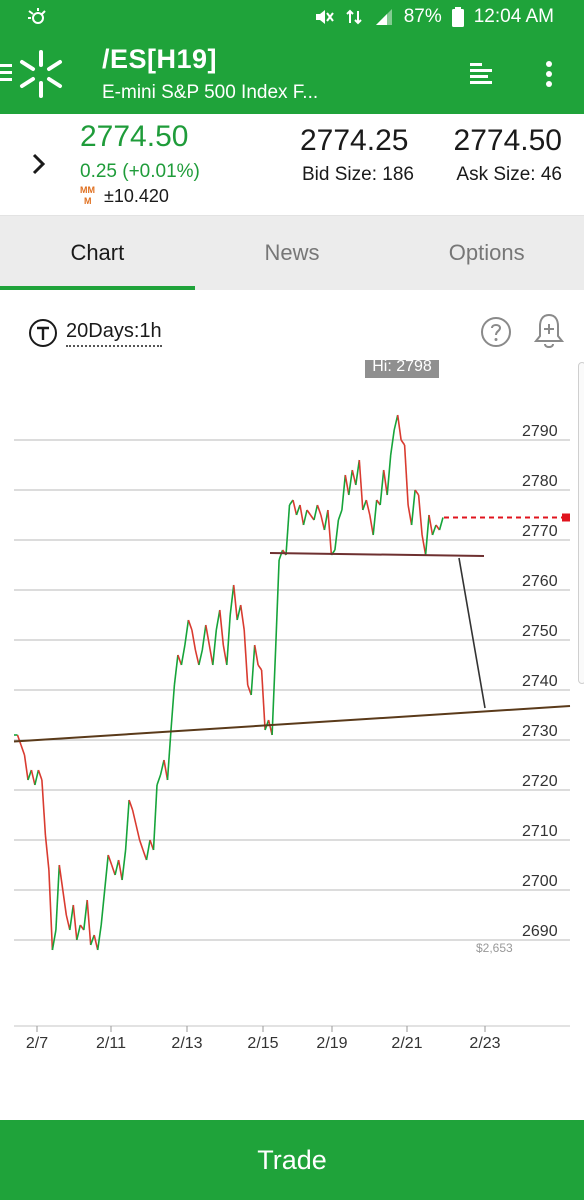  I want to click on trendline-support, so click(292, 724).